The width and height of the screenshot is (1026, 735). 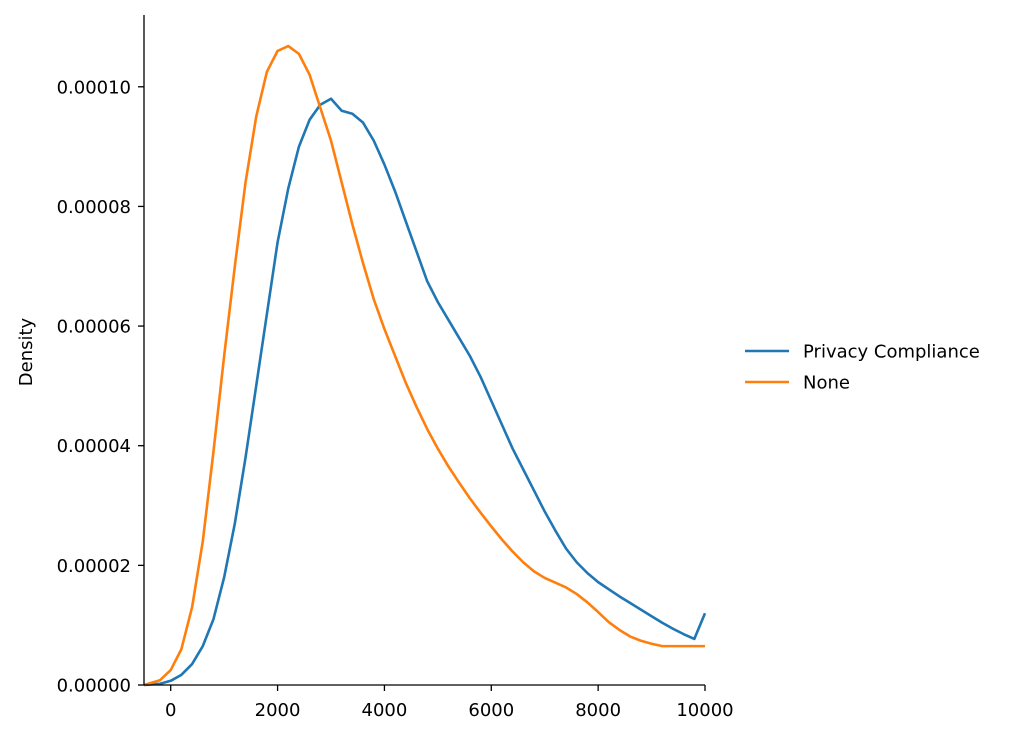 I want to click on legend-label-1: None, so click(x=826, y=383).